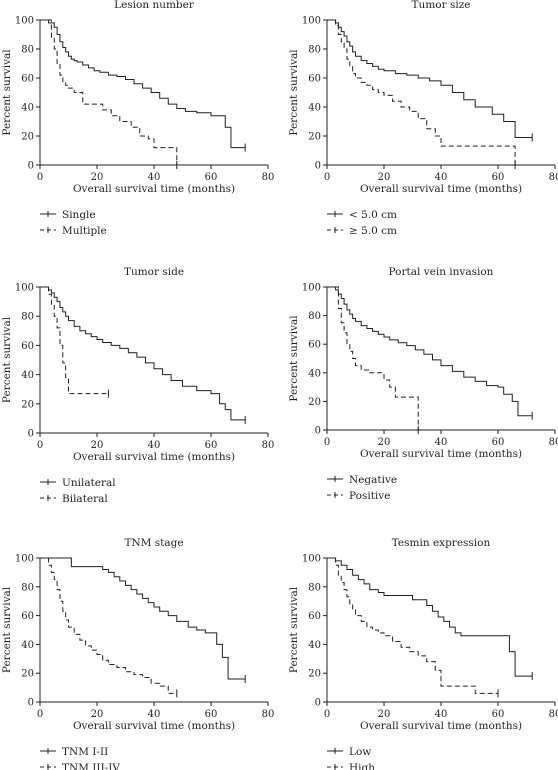  I want to click on legend-label-0: < 5.0 cm, so click(373, 215).